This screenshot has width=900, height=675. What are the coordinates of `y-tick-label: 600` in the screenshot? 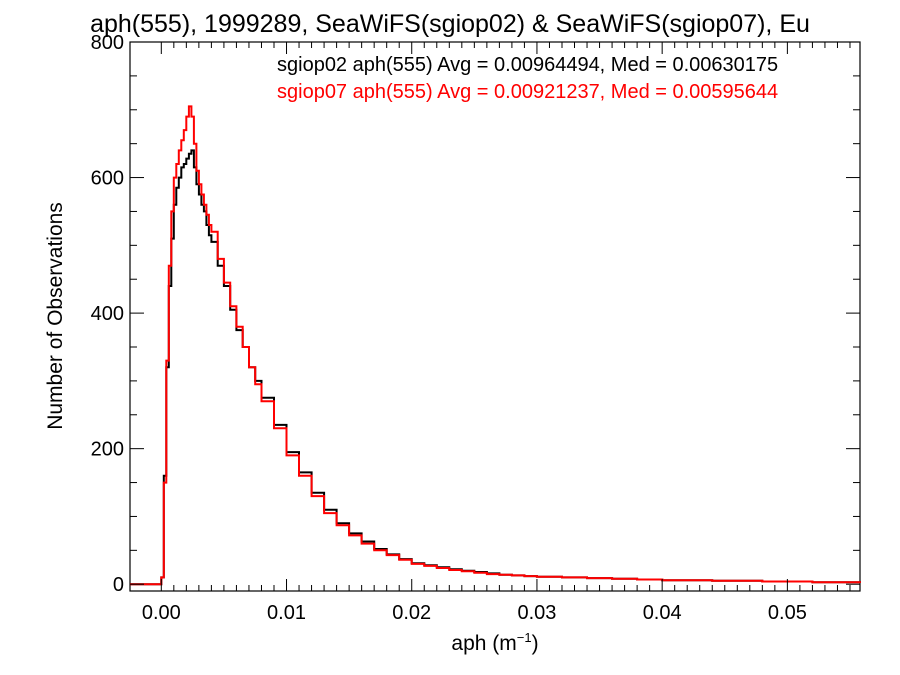 It's located at (107, 179).